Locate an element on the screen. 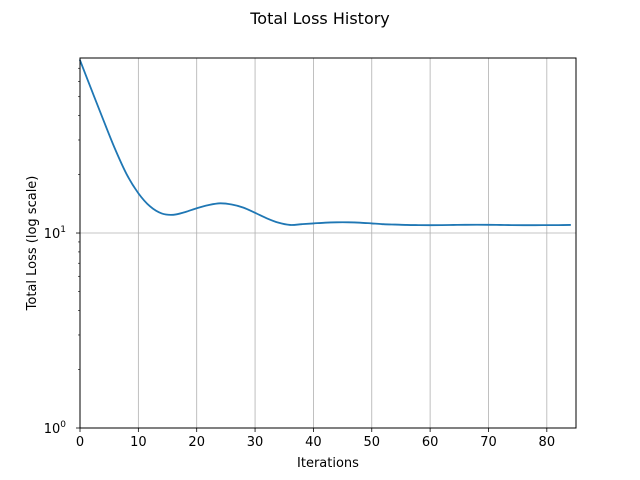 Image resolution: width=640 pixels, height=480 pixels. x-tick-label: 0 is located at coordinates (80, 442).